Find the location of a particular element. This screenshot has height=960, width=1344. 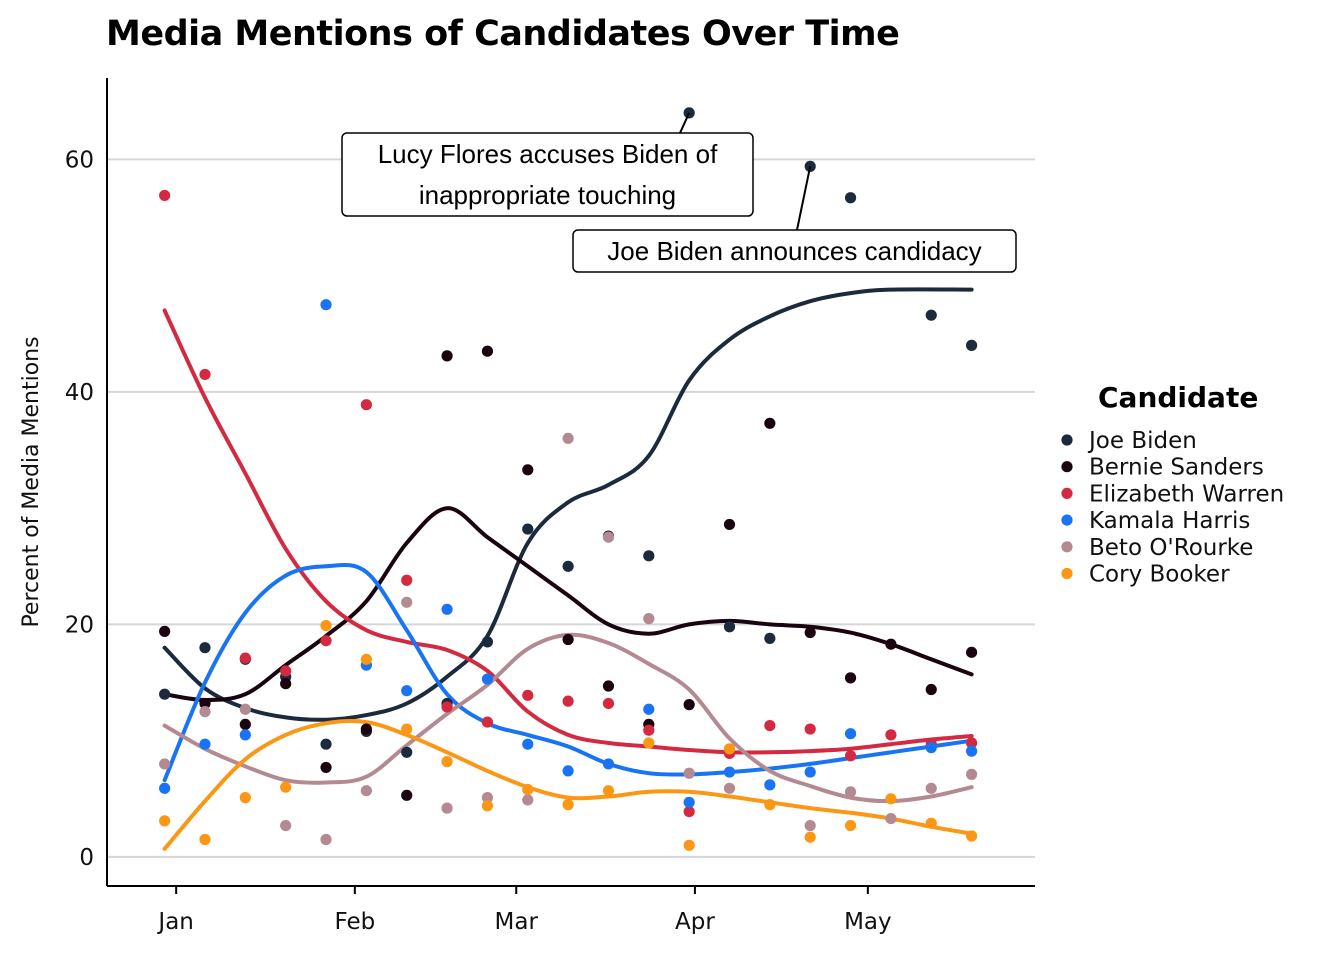

chart-title: Media Mentions of Candidates Over Time is located at coordinates (503, 34).